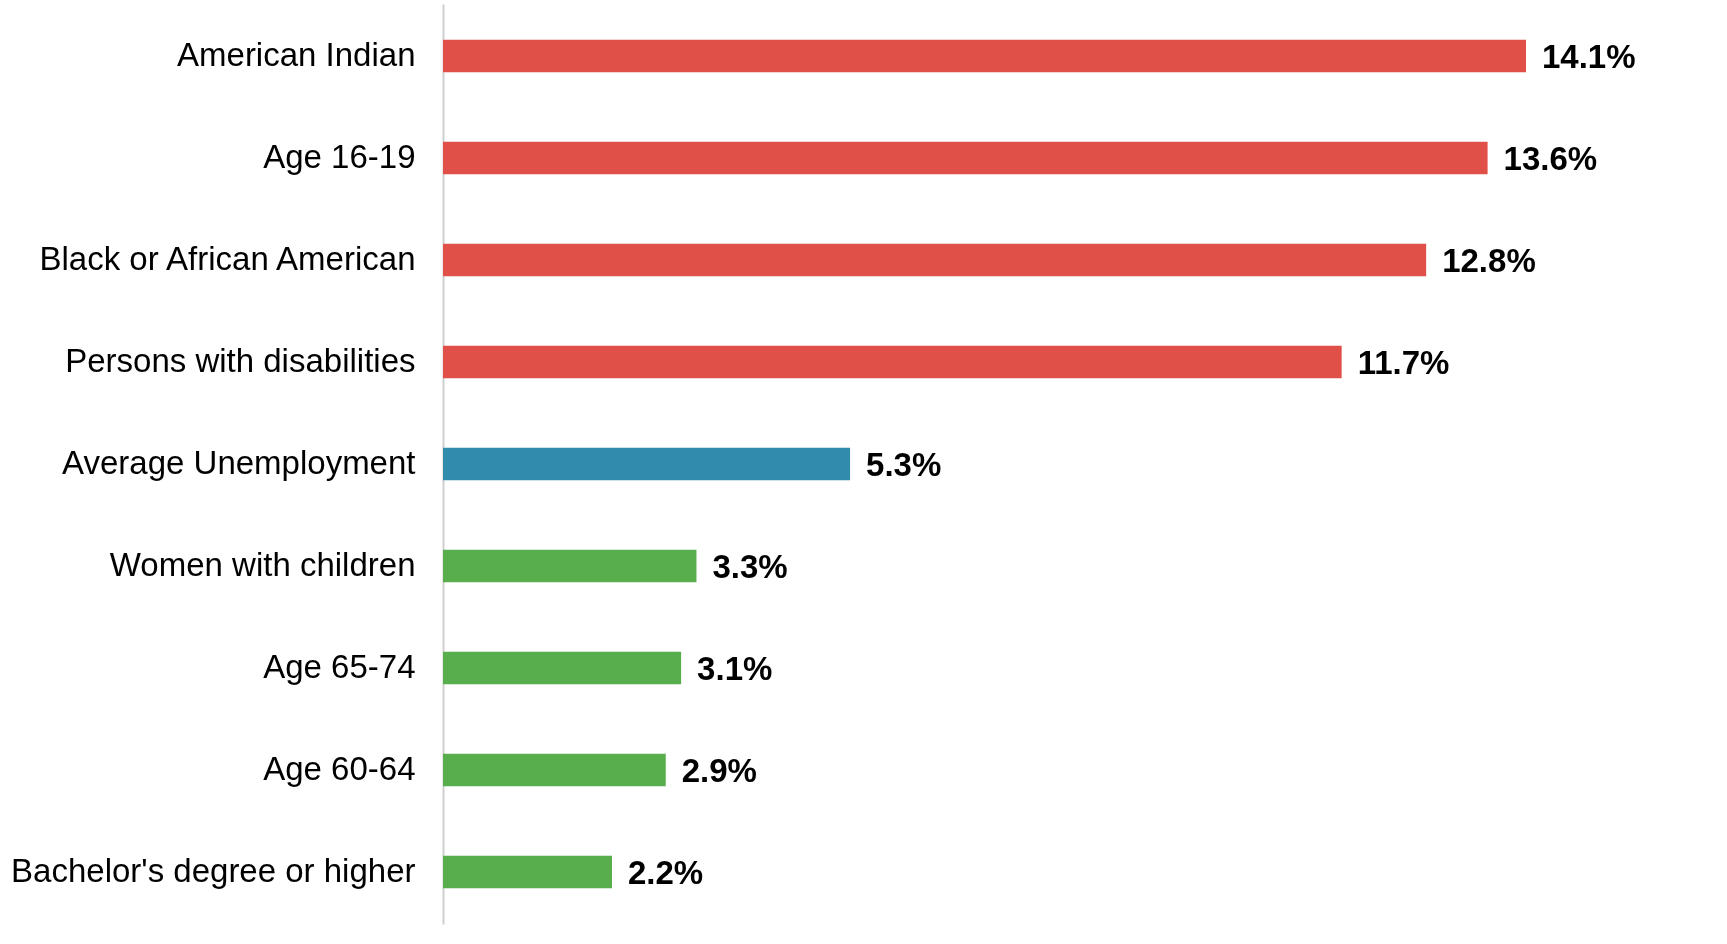  Describe the element at coordinates (339, 666) in the screenshot. I see `y-tick-label: Age 65-74` at that location.